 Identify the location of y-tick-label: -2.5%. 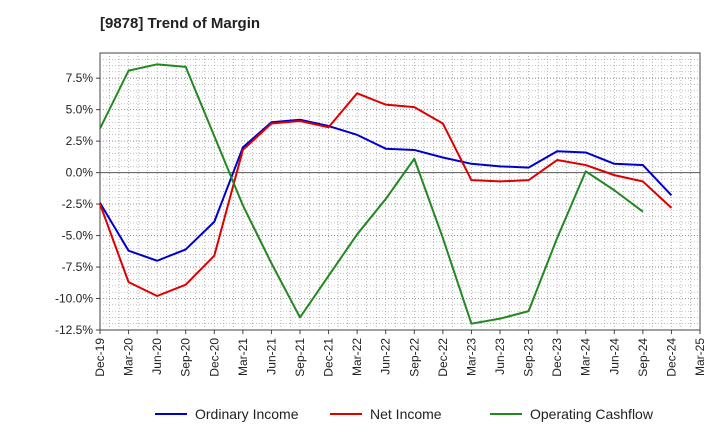
(78, 204).